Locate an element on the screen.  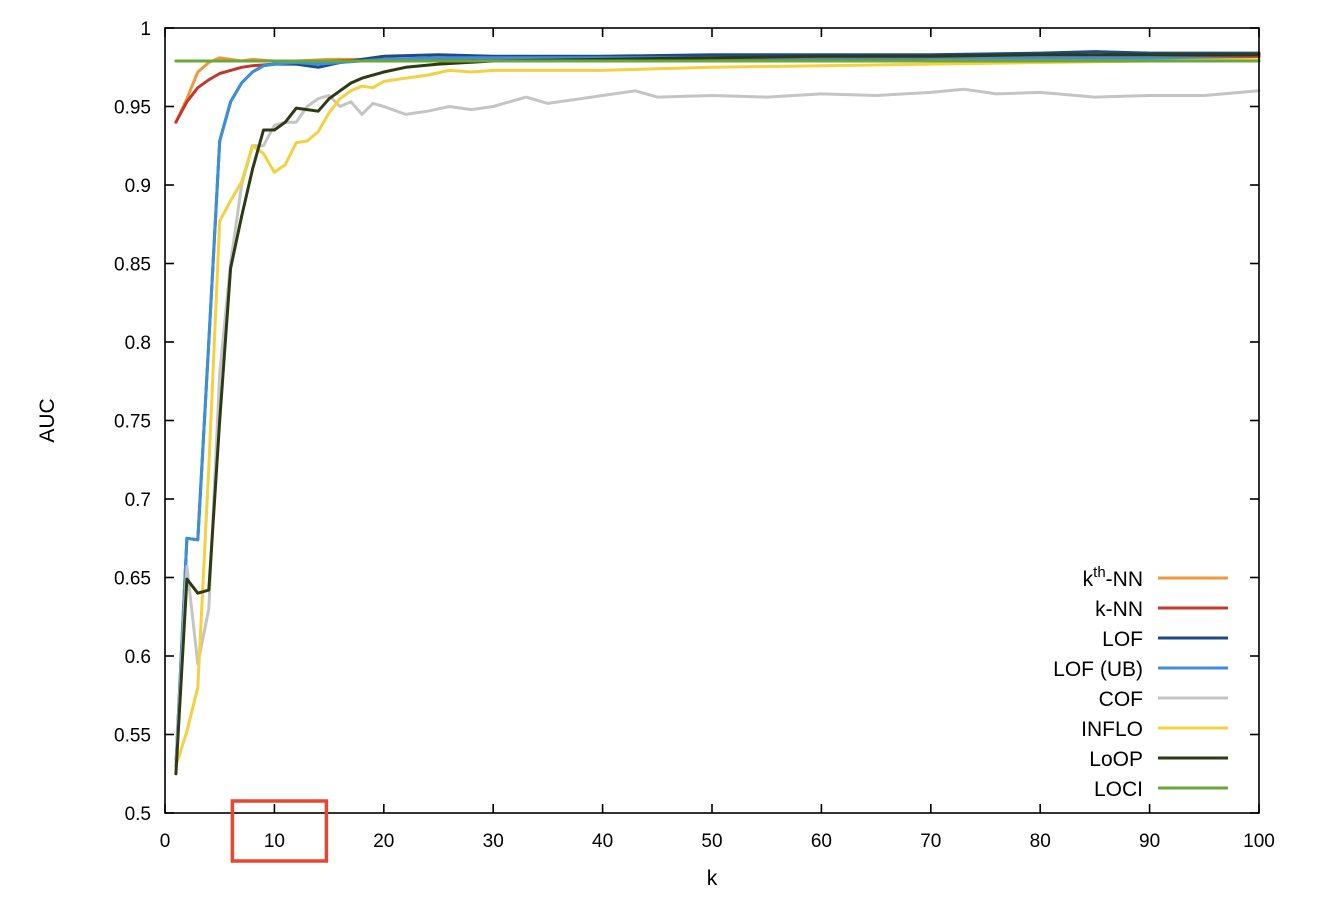
y-tick-label: 0.5 is located at coordinates (138, 814).